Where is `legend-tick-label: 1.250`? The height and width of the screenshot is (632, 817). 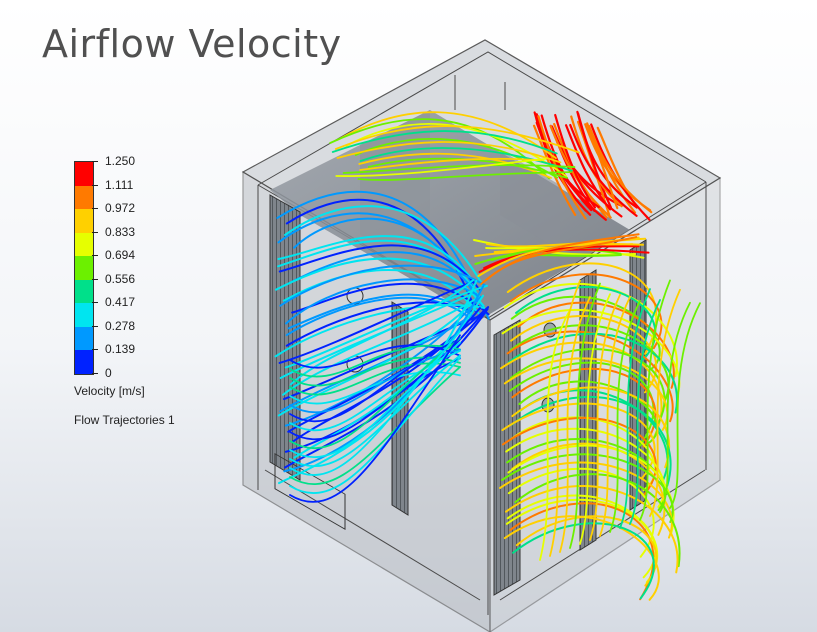 legend-tick-label: 1.250 is located at coordinates (120, 161).